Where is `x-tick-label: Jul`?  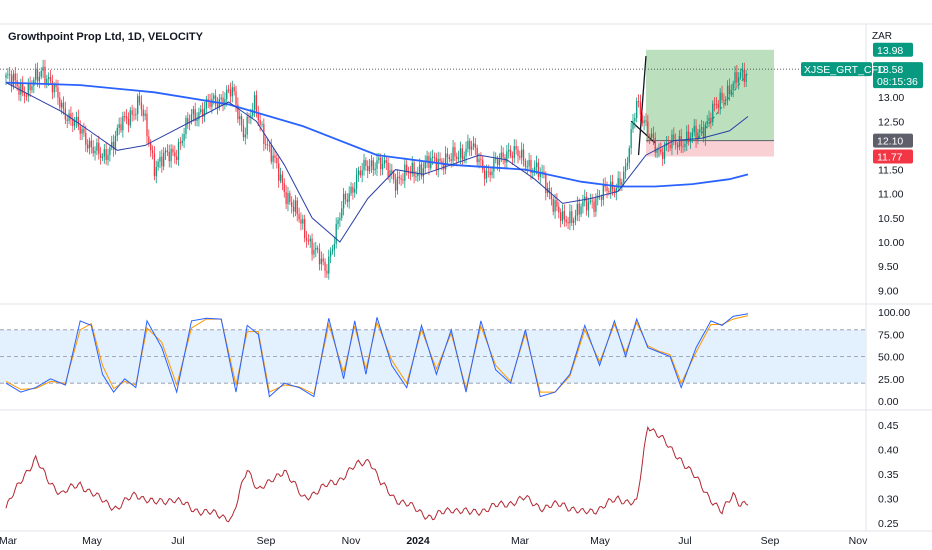
x-tick-label: Jul is located at coordinates (177, 541).